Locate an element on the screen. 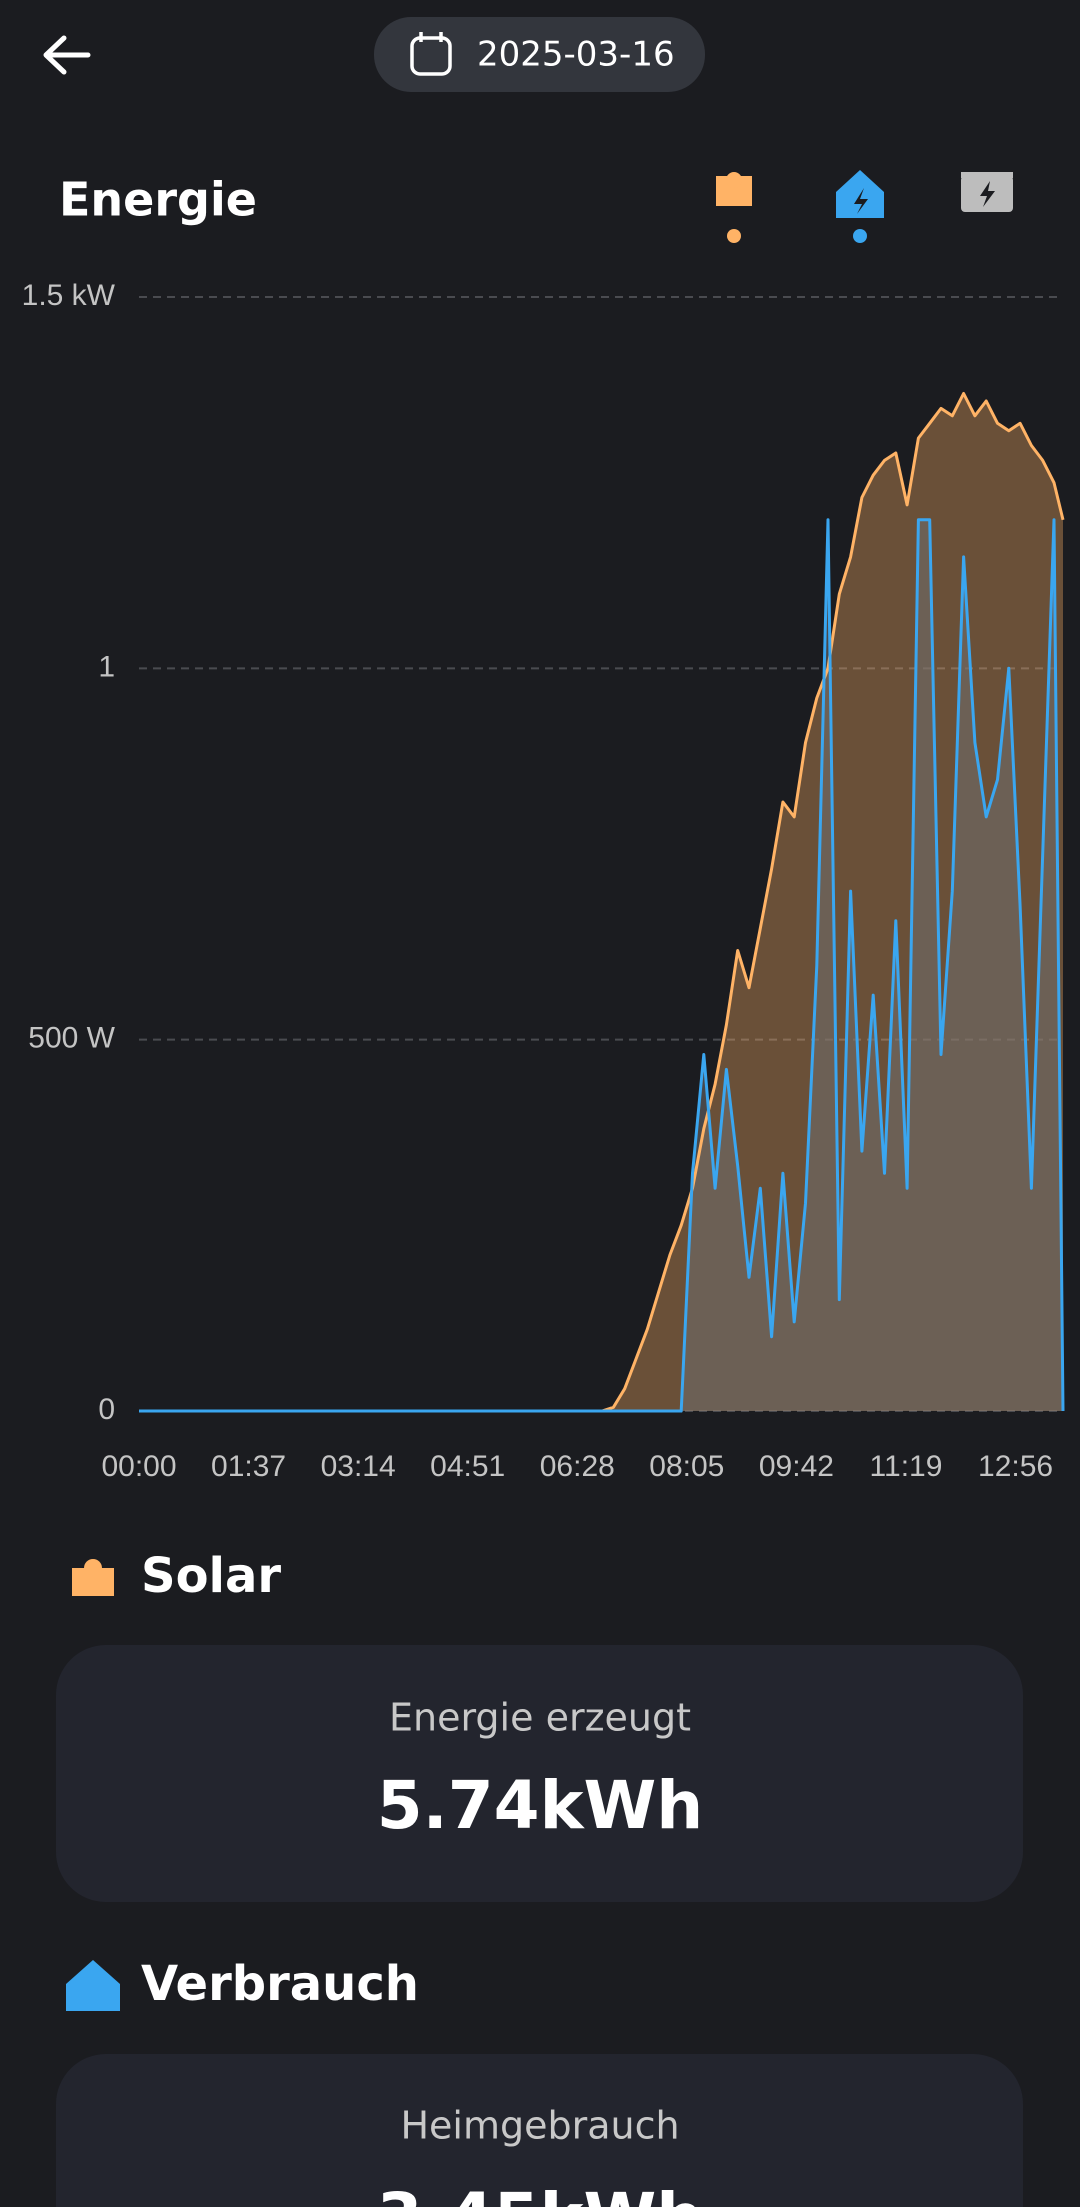 The height and width of the screenshot is (2207, 1080). consumption-card is located at coordinates (539, 2130).